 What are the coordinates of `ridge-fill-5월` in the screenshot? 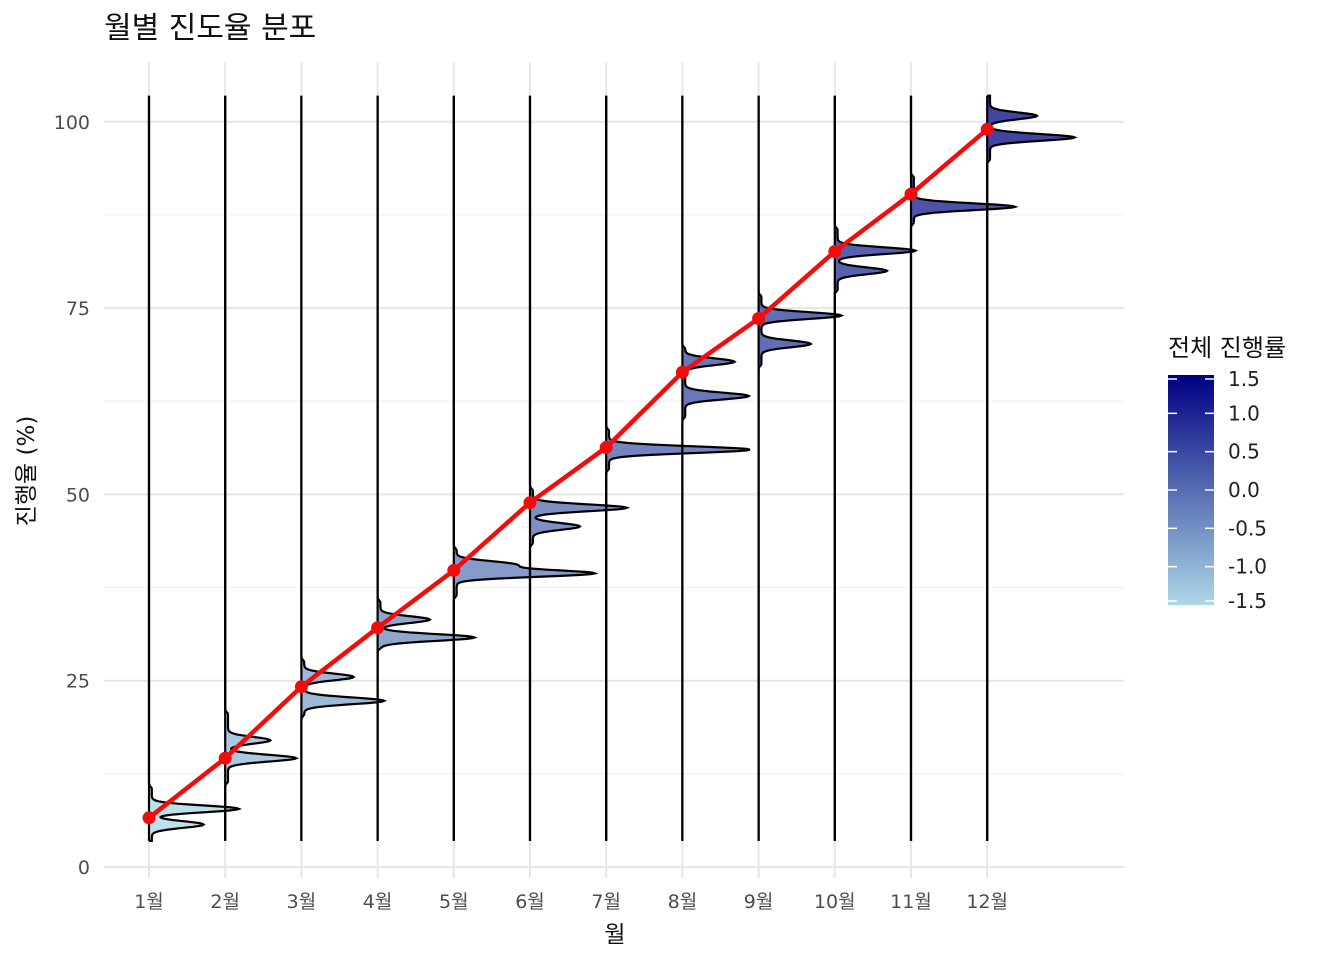 It's located at (524, 573).